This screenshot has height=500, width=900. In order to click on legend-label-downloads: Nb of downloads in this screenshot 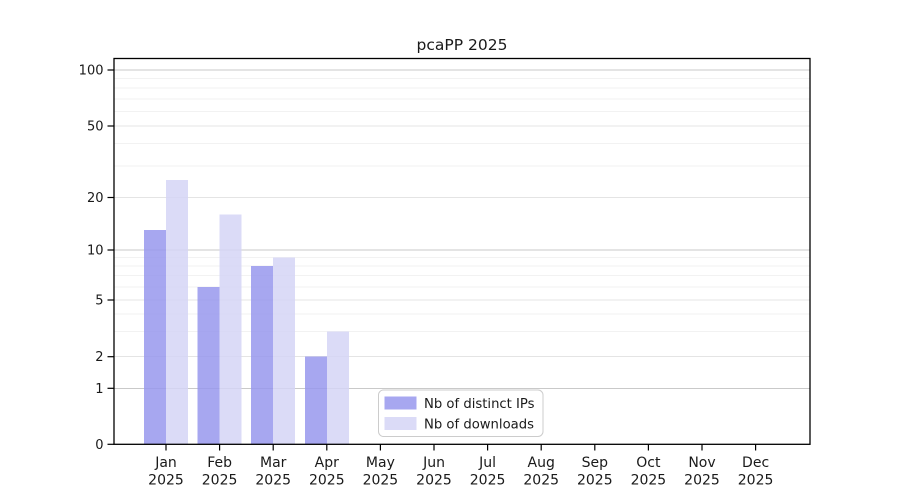, I will do `click(479, 425)`.